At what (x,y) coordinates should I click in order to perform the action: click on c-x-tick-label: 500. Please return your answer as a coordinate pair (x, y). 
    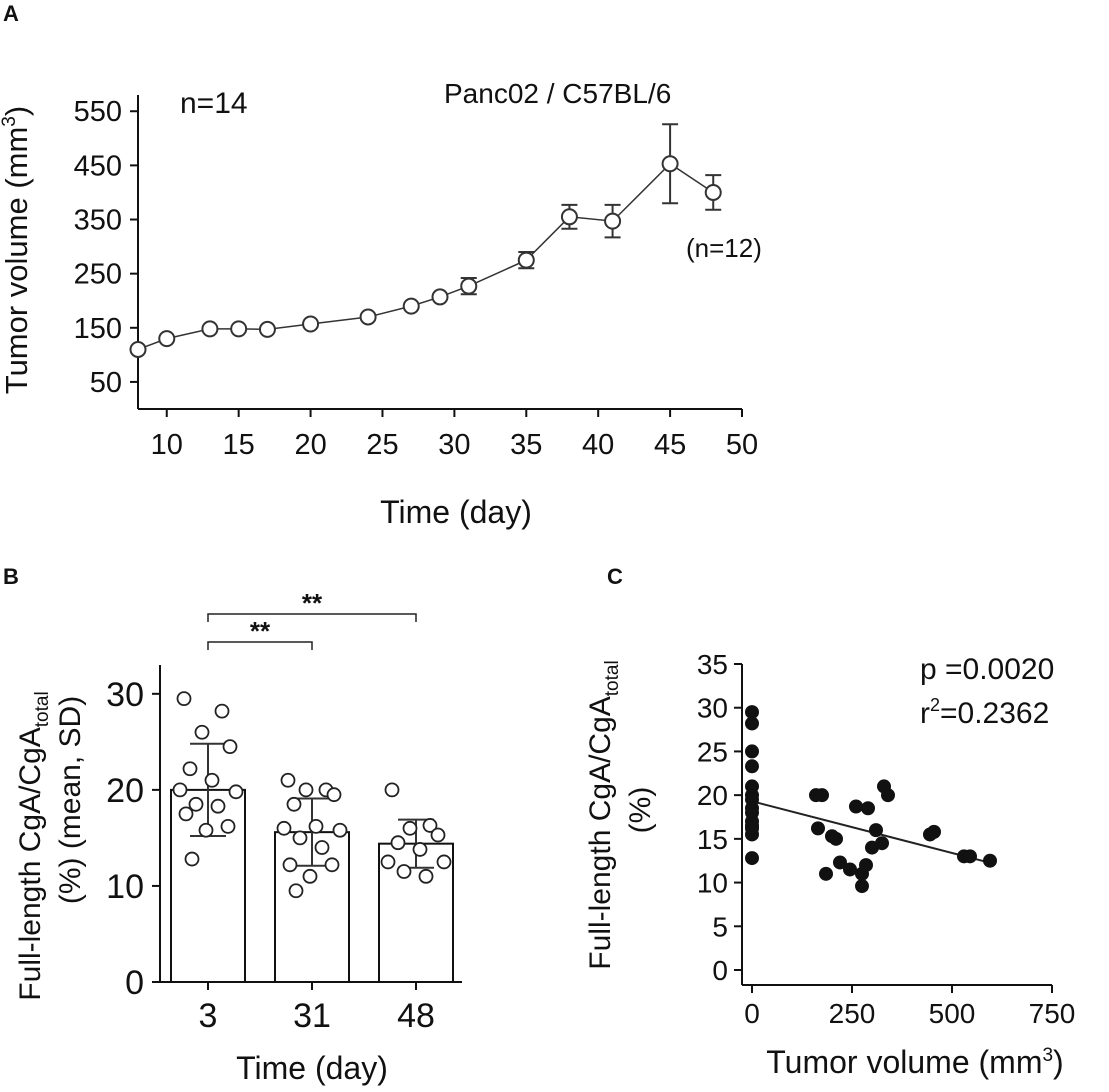
    Looking at the image, I should click on (952, 1013).